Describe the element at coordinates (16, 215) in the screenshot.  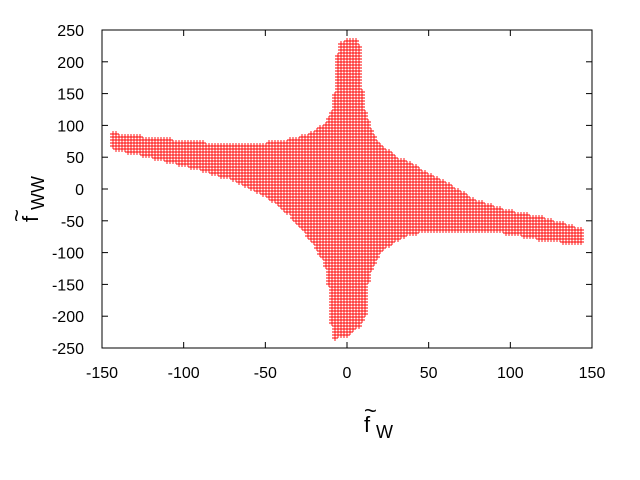
I see `y-label-accent: ~` at that location.